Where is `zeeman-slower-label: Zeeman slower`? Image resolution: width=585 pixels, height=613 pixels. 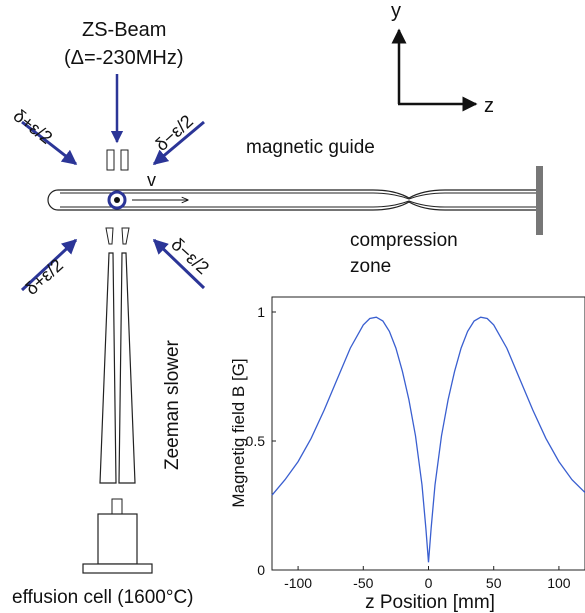 zeeman-slower-label: Zeeman slower is located at coordinates (172, 404).